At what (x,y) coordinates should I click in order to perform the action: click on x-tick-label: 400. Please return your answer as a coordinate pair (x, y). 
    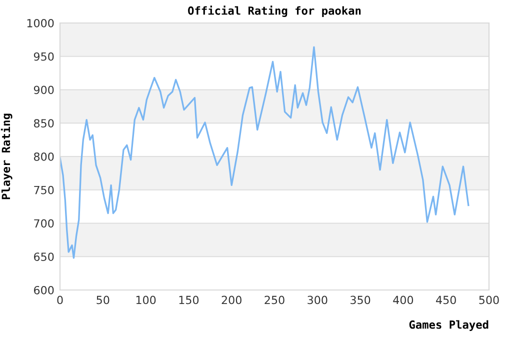
    Looking at the image, I should click on (403, 300).